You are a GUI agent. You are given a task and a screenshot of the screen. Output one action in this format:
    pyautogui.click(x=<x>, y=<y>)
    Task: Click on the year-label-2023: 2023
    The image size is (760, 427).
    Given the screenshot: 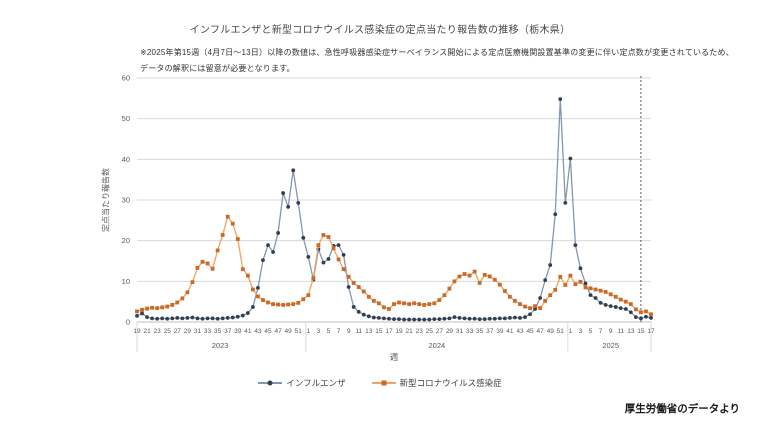 What is the action you would take?
    pyautogui.click(x=220, y=345)
    